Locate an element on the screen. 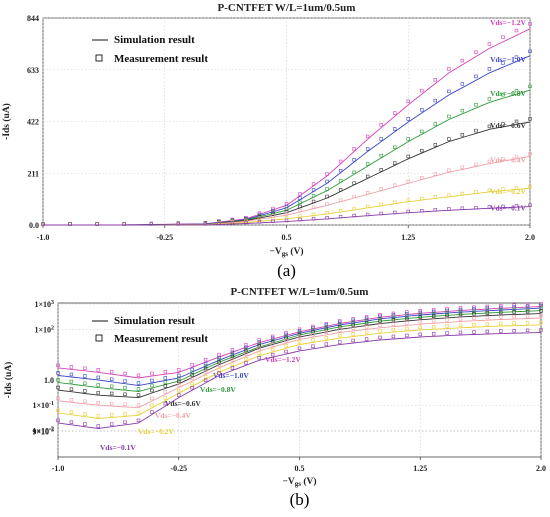 This screenshot has width=550, height=517. y-tick-base: 1×10 is located at coordinates (40, 405).